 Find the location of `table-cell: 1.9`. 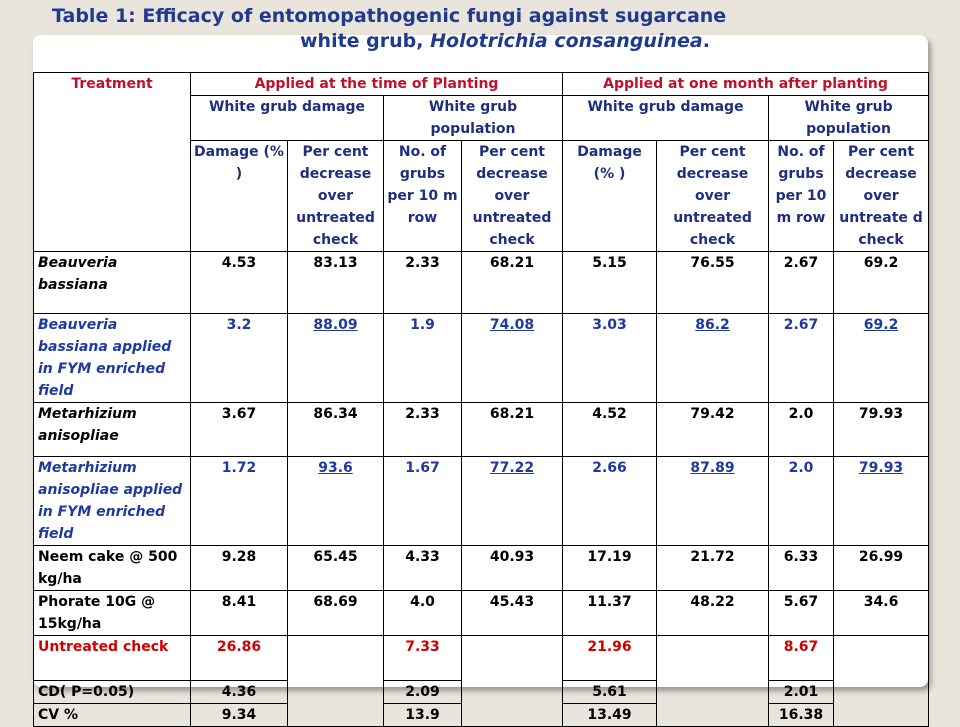

table-cell: 1.9 is located at coordinates (422, 358).